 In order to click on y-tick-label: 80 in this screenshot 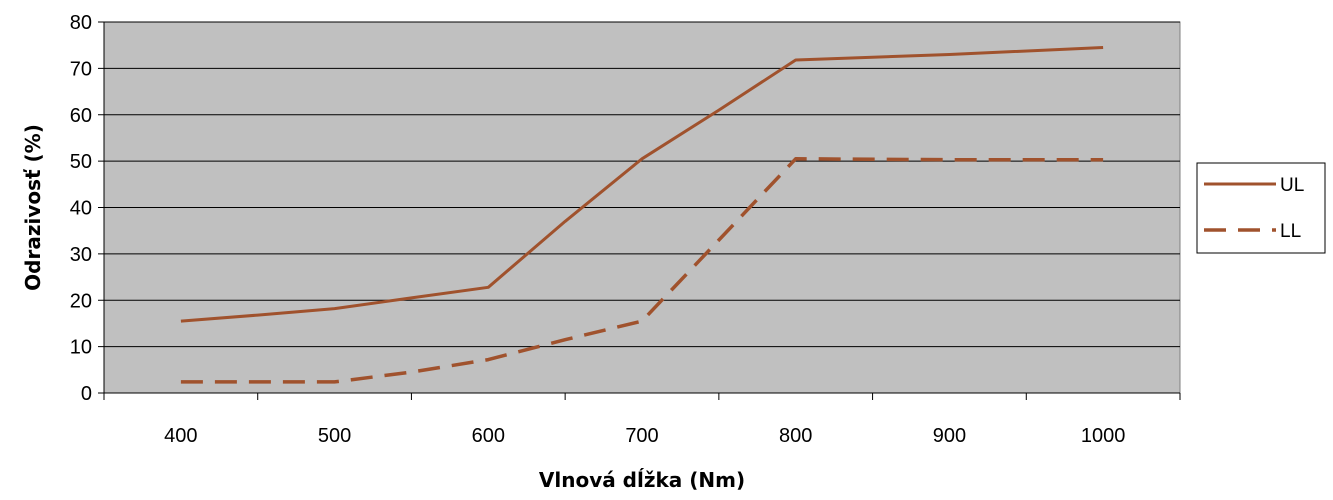, I will do `click(81, 23)`.